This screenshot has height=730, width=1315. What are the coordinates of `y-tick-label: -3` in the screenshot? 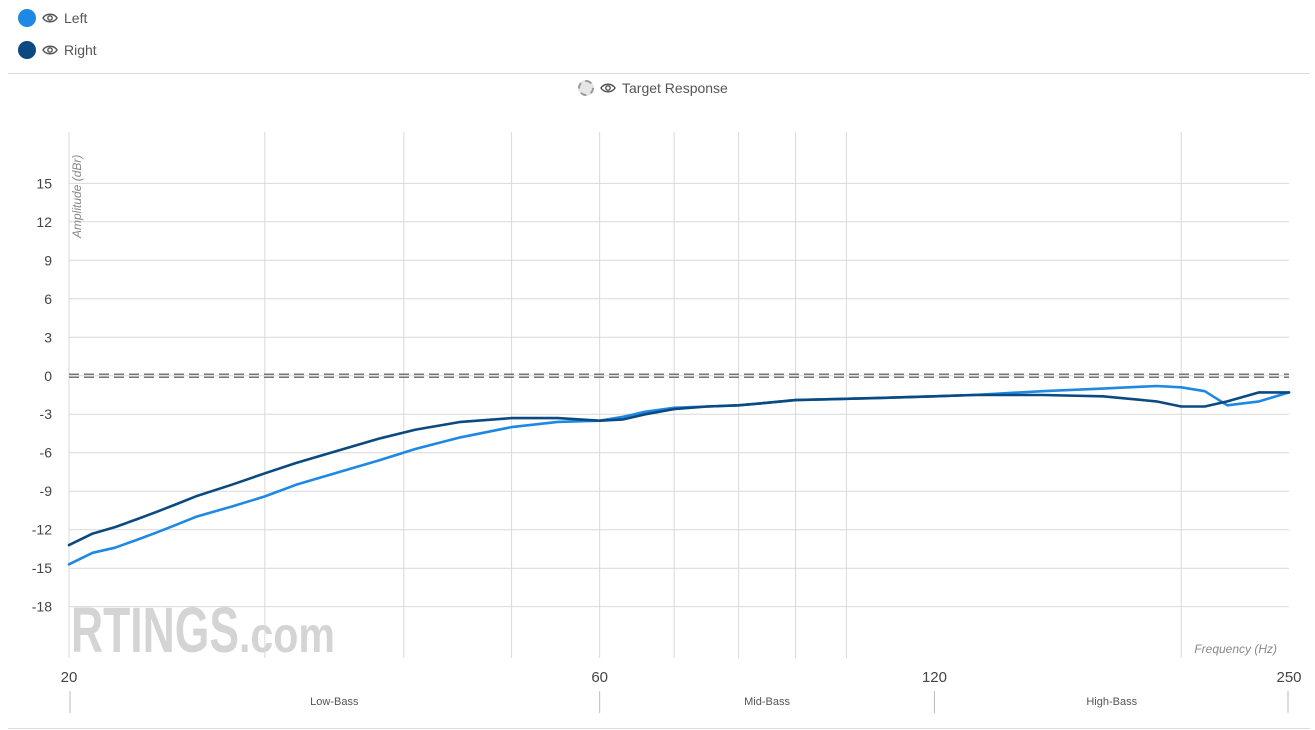 It's located at (46, 414).